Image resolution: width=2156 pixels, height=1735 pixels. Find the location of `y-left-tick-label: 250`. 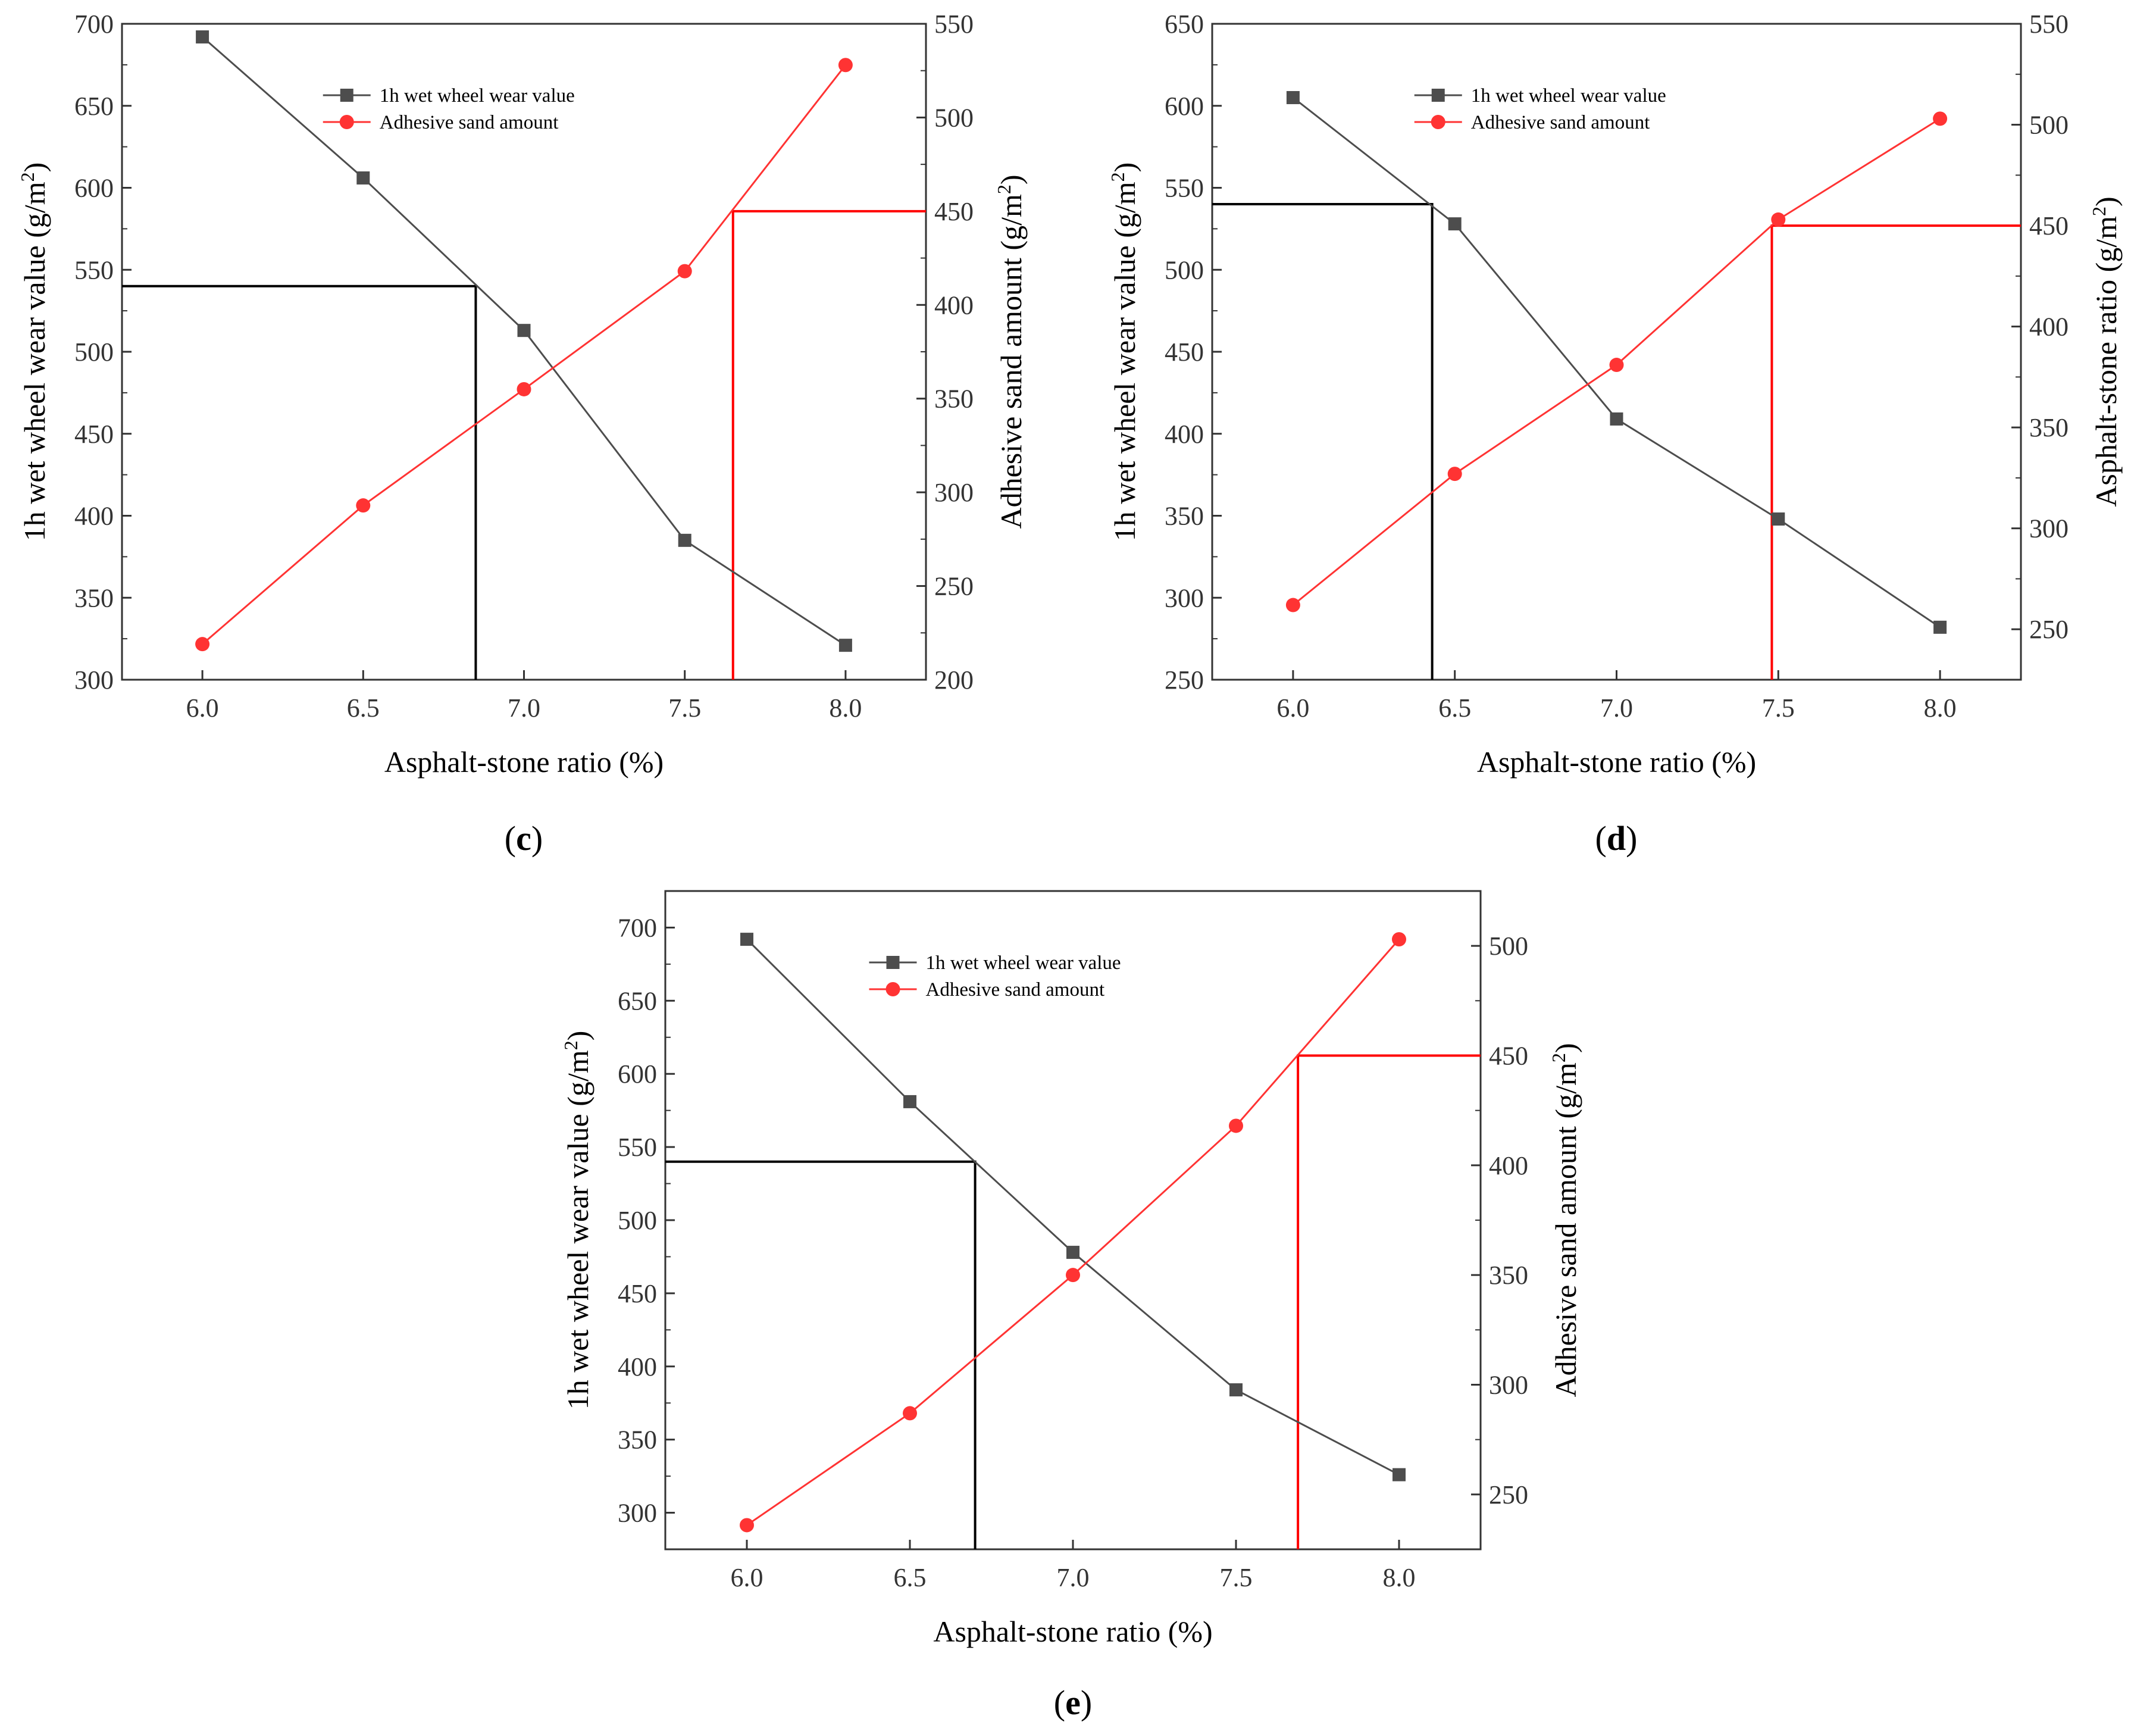

y-left-tick-label: 250 is located at coordinates (1184, 680).